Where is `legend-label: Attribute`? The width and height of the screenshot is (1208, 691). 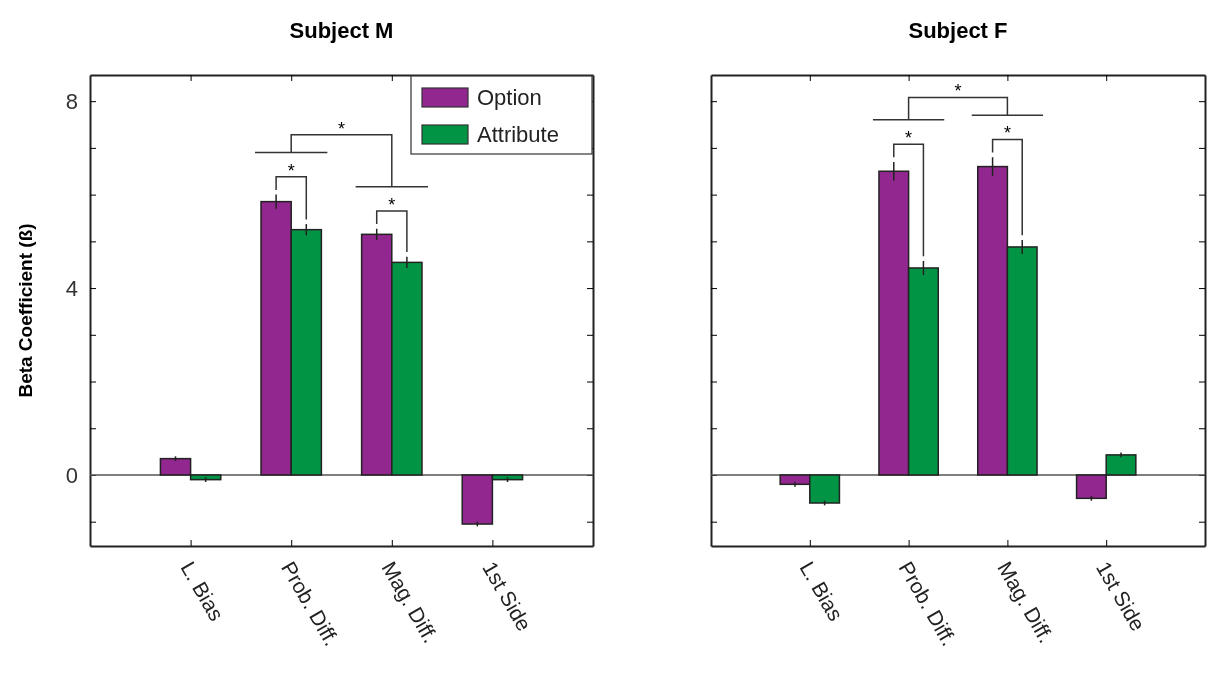 legend-label: Attribute is located at coordinates (518, 134).